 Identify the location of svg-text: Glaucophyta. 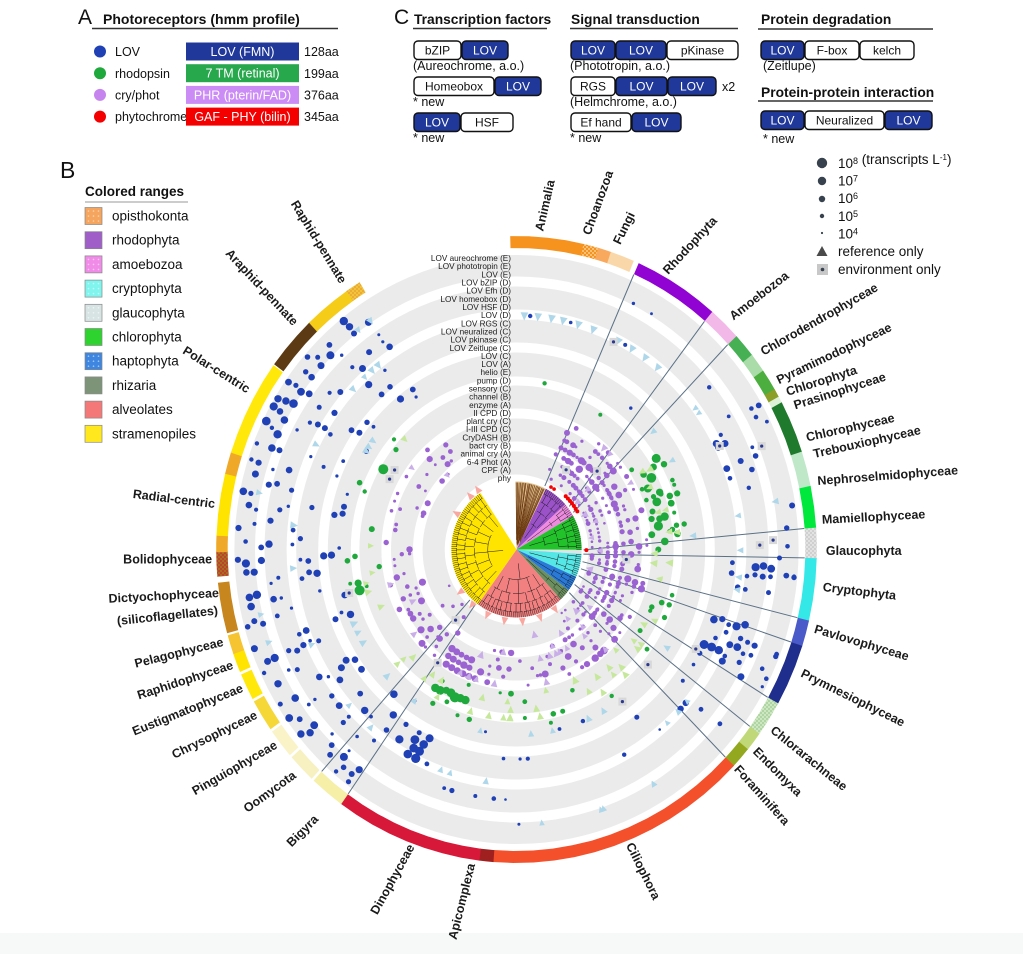
(864, 551).